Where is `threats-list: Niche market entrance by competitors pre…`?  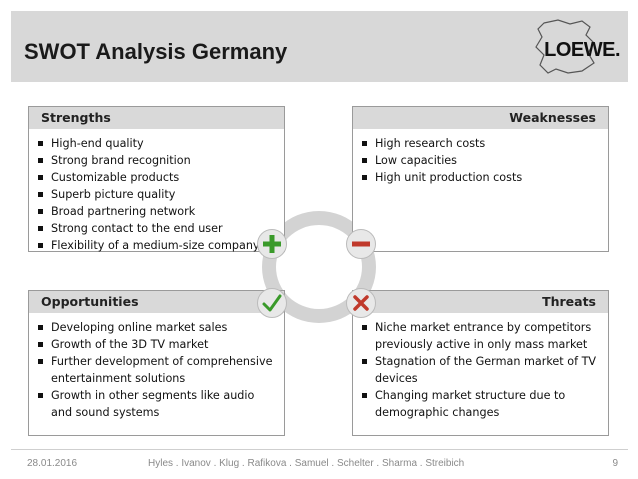 threats-list: Niche market entrance by competitors pre… is located at coordinates (480, 367).